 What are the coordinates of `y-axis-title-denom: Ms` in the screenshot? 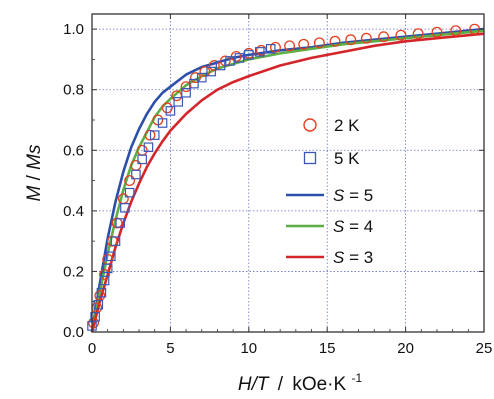 It's located at (34, 157).